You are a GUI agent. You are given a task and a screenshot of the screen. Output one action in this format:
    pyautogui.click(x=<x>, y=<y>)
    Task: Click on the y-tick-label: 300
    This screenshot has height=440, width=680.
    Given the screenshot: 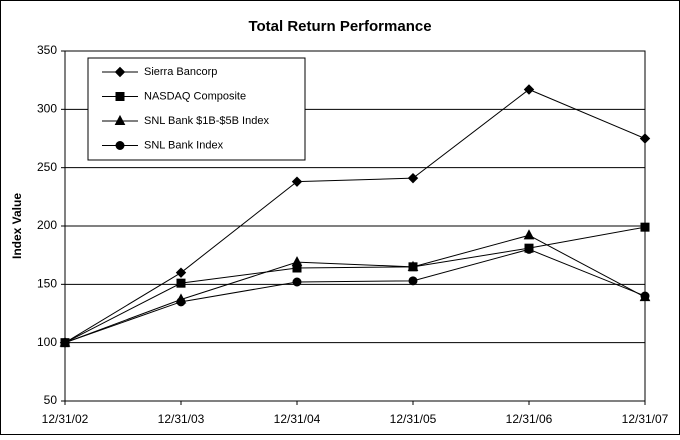 What is the action you would take?
    pyautogui.click(x=47, y=109)
    